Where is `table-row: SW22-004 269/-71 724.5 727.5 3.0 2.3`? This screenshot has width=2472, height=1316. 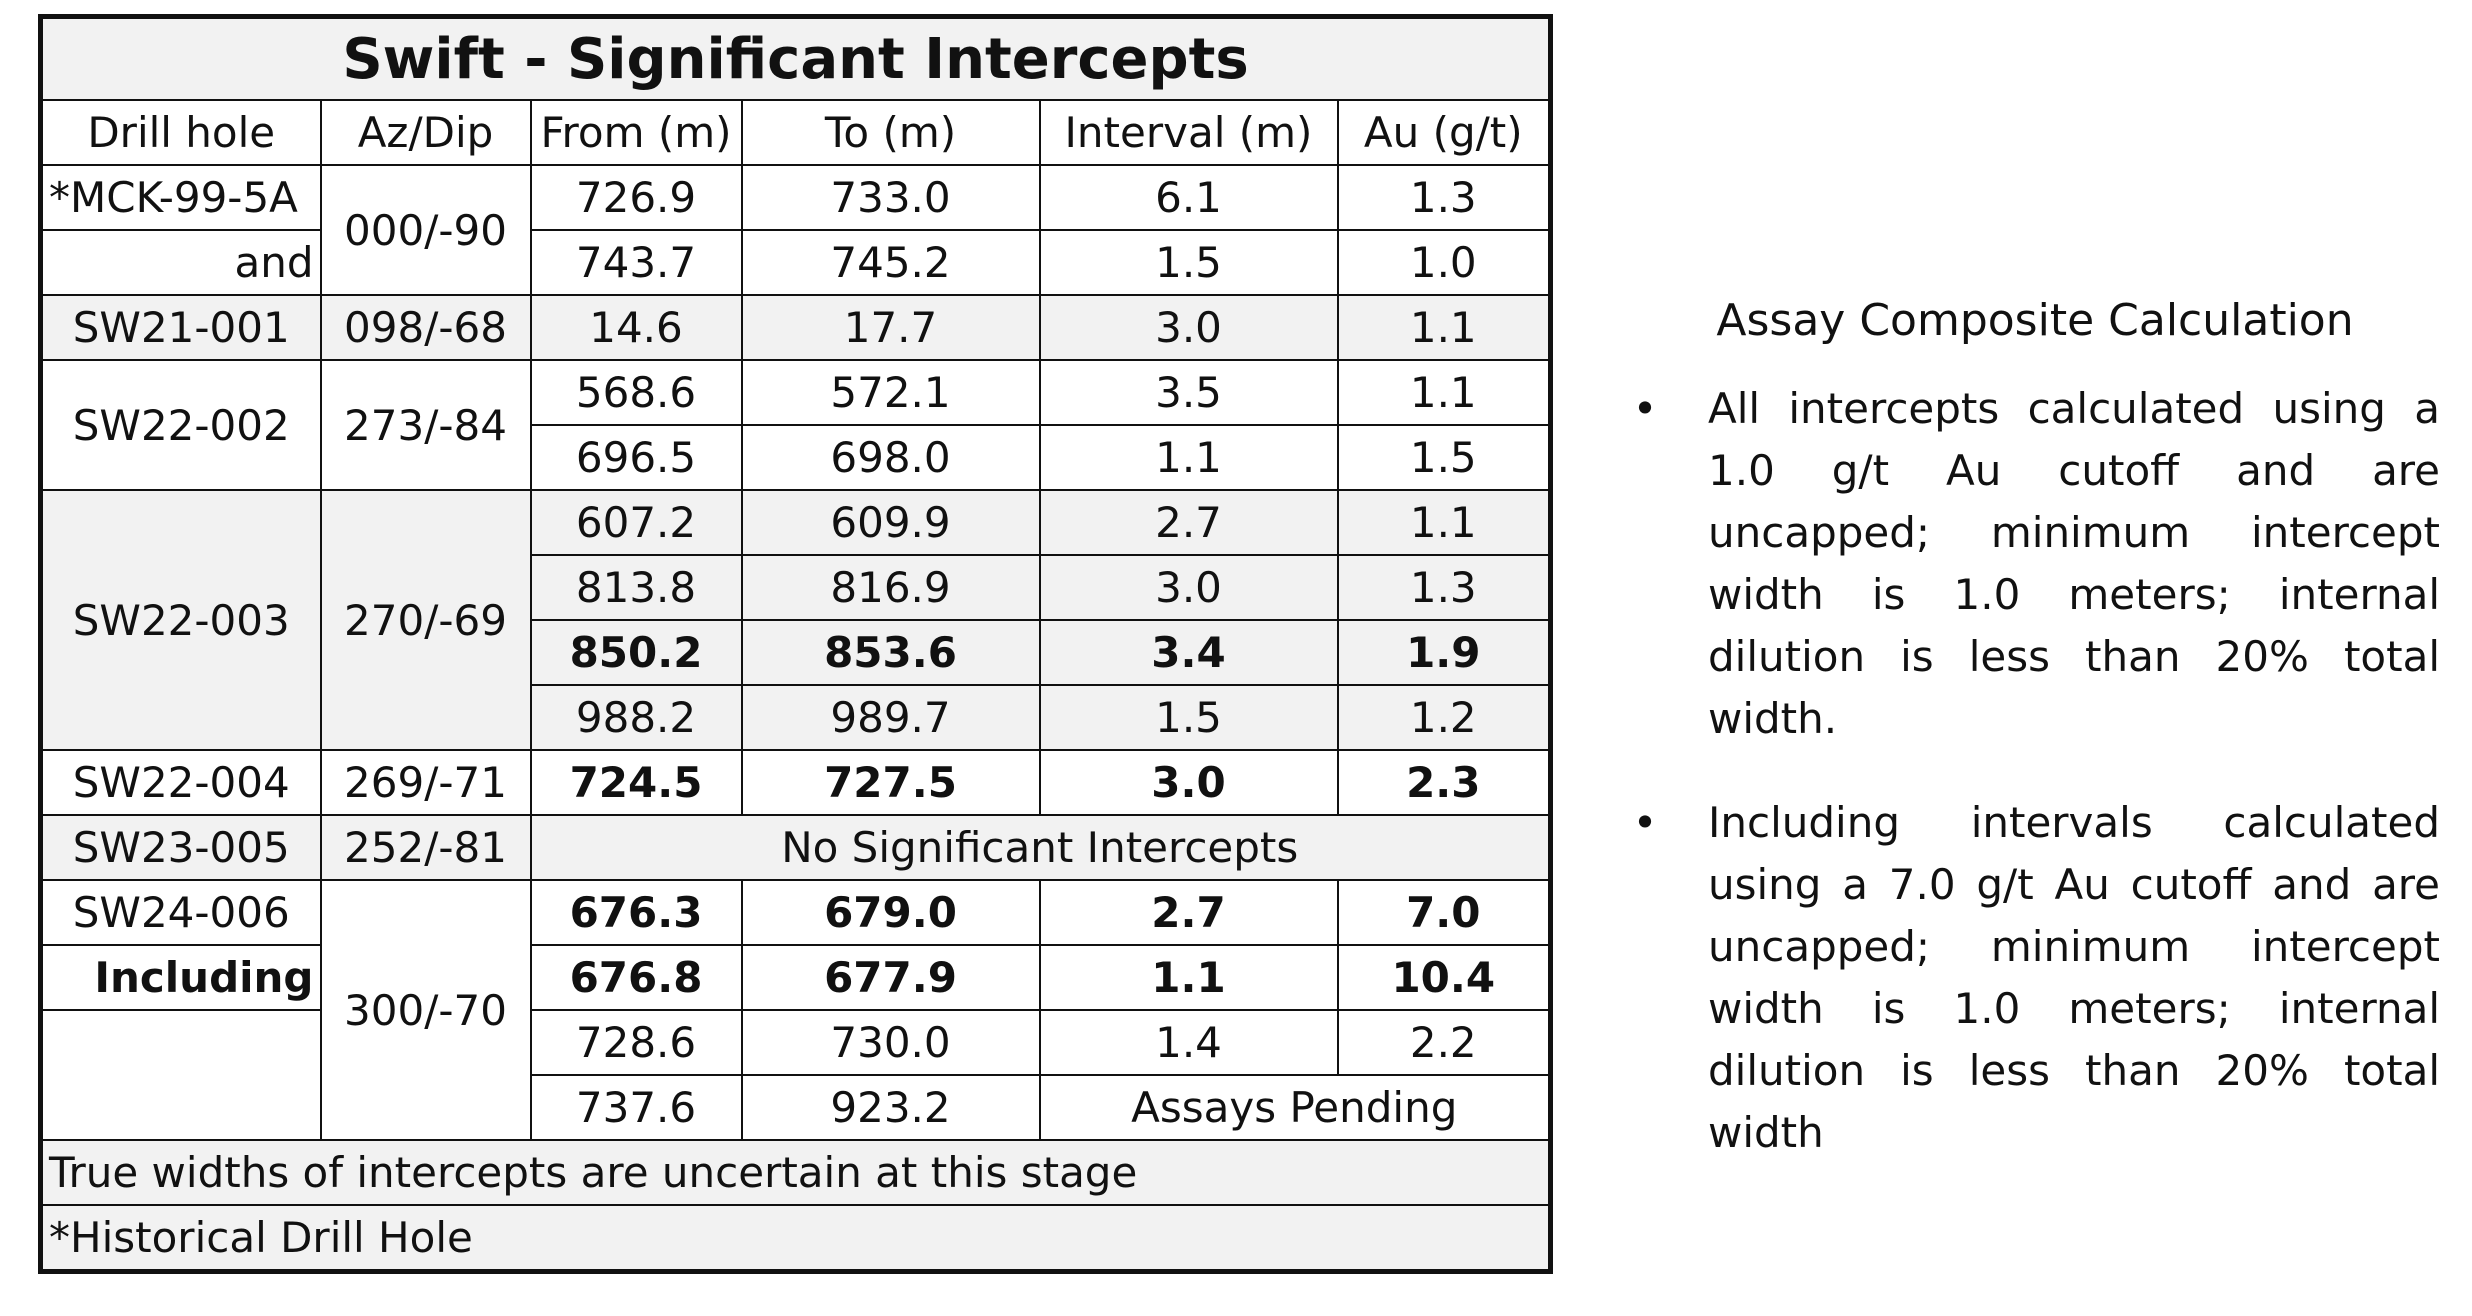
table-row: SW22-004 269/-71 724.5 727.5 3.0 2.3 is located at coordinates (795, 782).